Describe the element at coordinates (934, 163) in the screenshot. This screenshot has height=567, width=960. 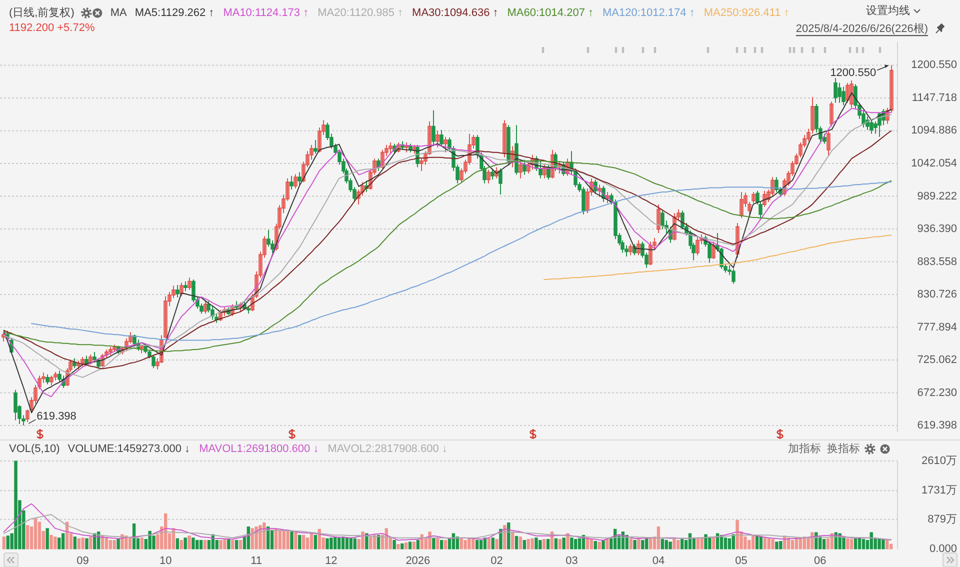
I see `y-tick-label: 1042.054` at that location.